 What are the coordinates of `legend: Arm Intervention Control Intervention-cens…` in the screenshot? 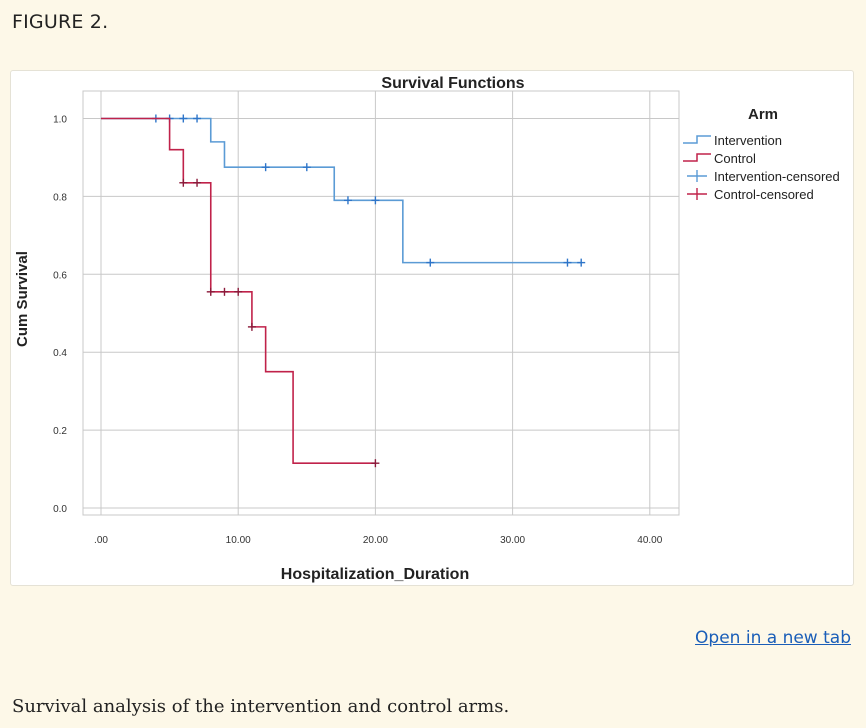 It's located at (761, 154).